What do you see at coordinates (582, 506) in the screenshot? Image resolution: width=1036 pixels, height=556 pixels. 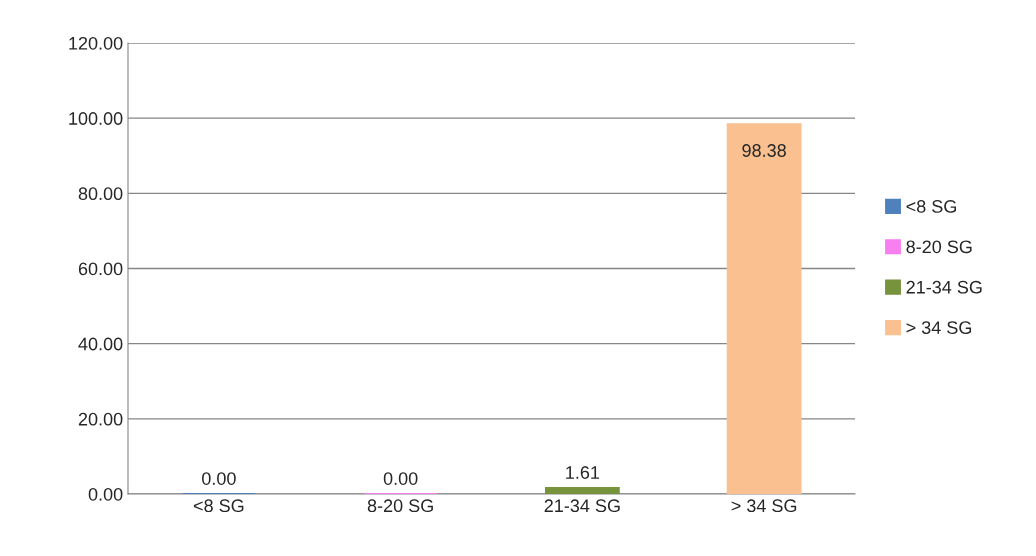 I see `x-tick-label: 21-34 SG` at bounding box center [582, 506].